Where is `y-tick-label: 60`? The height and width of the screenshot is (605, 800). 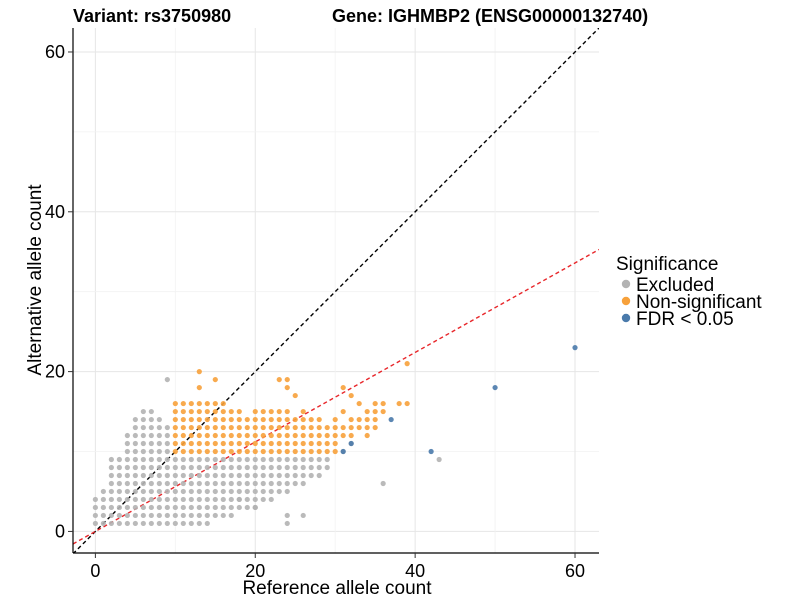
y-tick-label: 60 is located at coordinates (55, 52).